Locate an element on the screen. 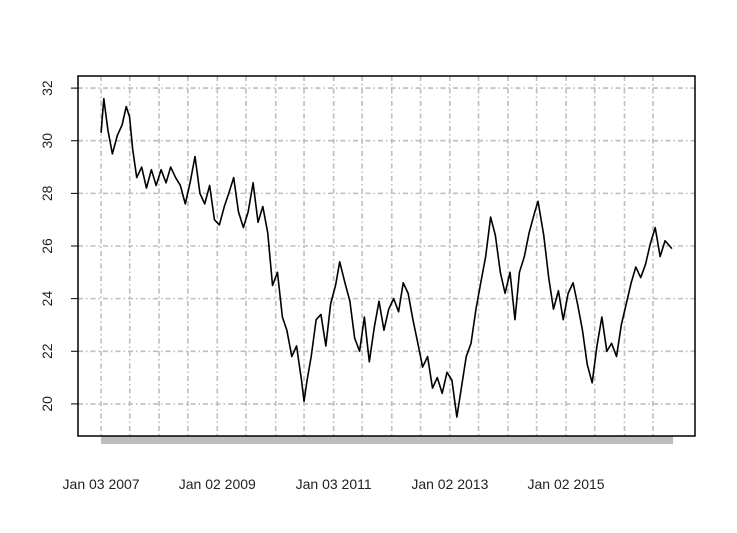 Image resolution: width=737 pixels, height=533 pixels. x-tick-label: Jan 03 2011 is located at coordinates (334, 484).